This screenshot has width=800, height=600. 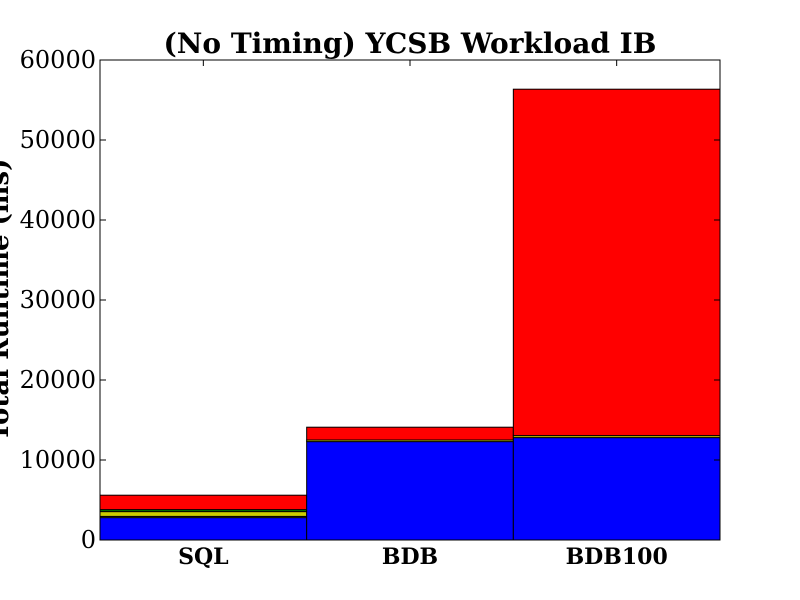 What do you see at coordinates (88, 540) in the screenshot?
I see `y-tick-label: 0` at bounding box center [88, 540].